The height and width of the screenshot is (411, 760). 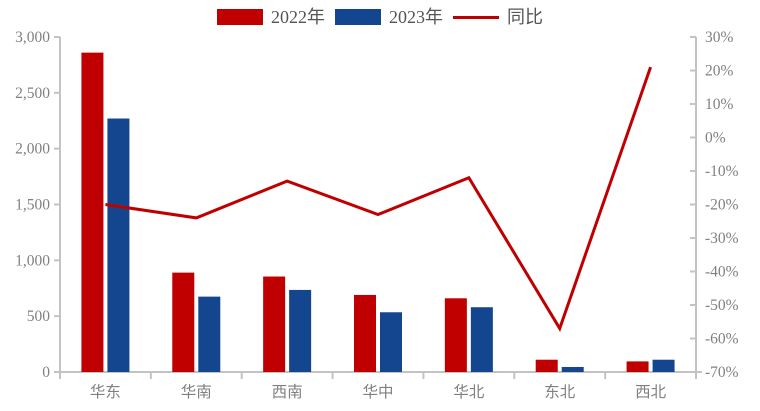 I want to click on legend-swatch-2023, so click(x=358, y=17).